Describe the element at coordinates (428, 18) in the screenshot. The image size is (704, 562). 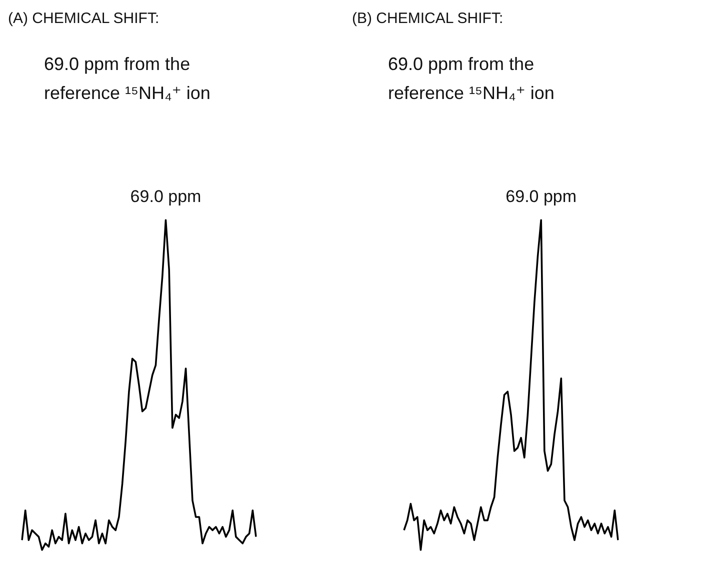
I see `chart-title: (B) CHEMICAL SHIFT:` at that location.